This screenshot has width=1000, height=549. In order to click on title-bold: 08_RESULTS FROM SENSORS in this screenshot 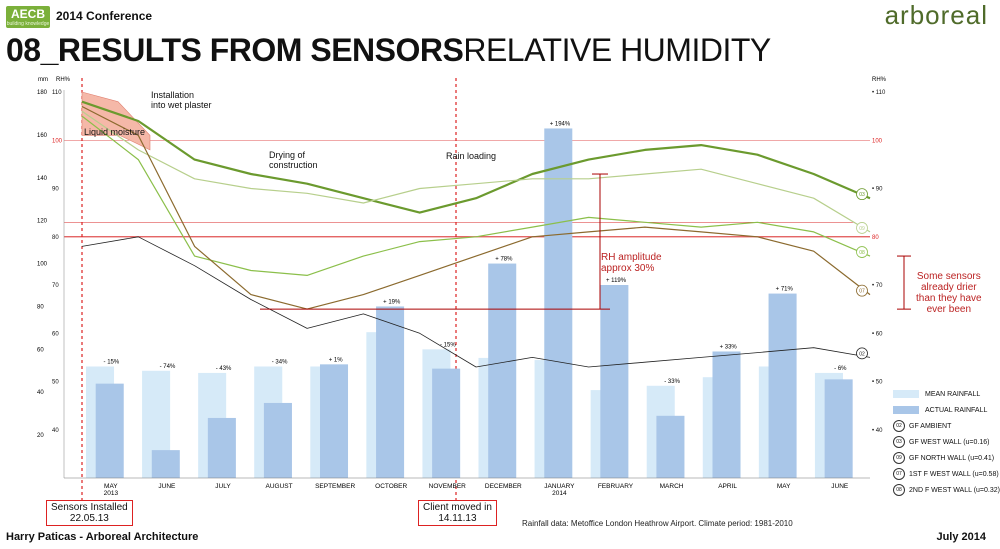, I will do `click(235, 50)`.